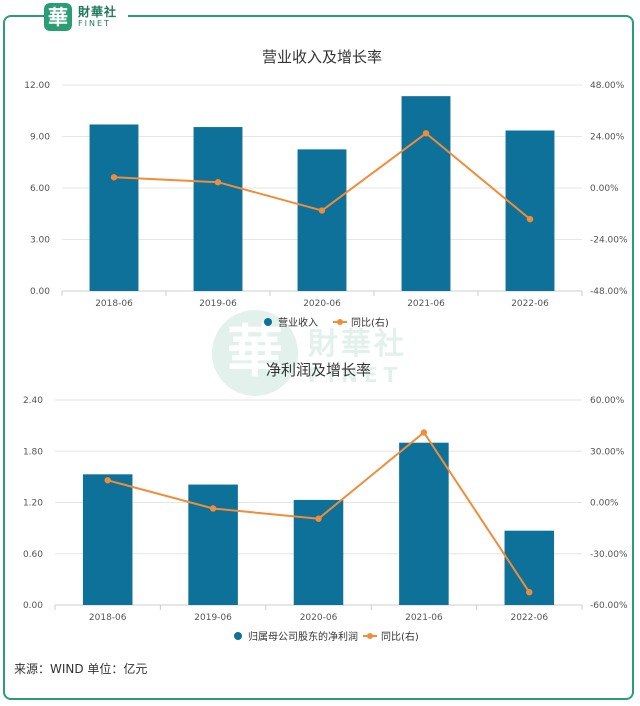  I want to click on y2-tick-label: -24.00%, so click(609, 241).